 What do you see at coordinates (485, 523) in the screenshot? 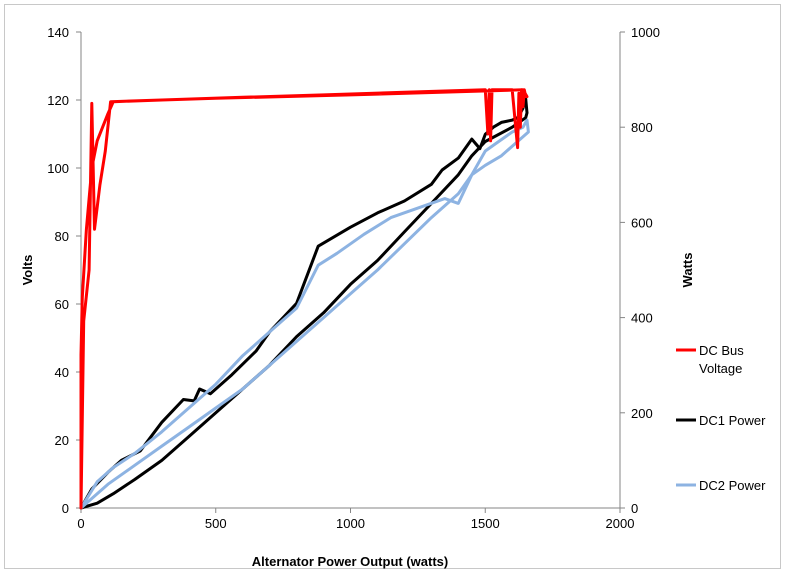
I see `x-tick-label: 1500` at bounding box center [485, 523].